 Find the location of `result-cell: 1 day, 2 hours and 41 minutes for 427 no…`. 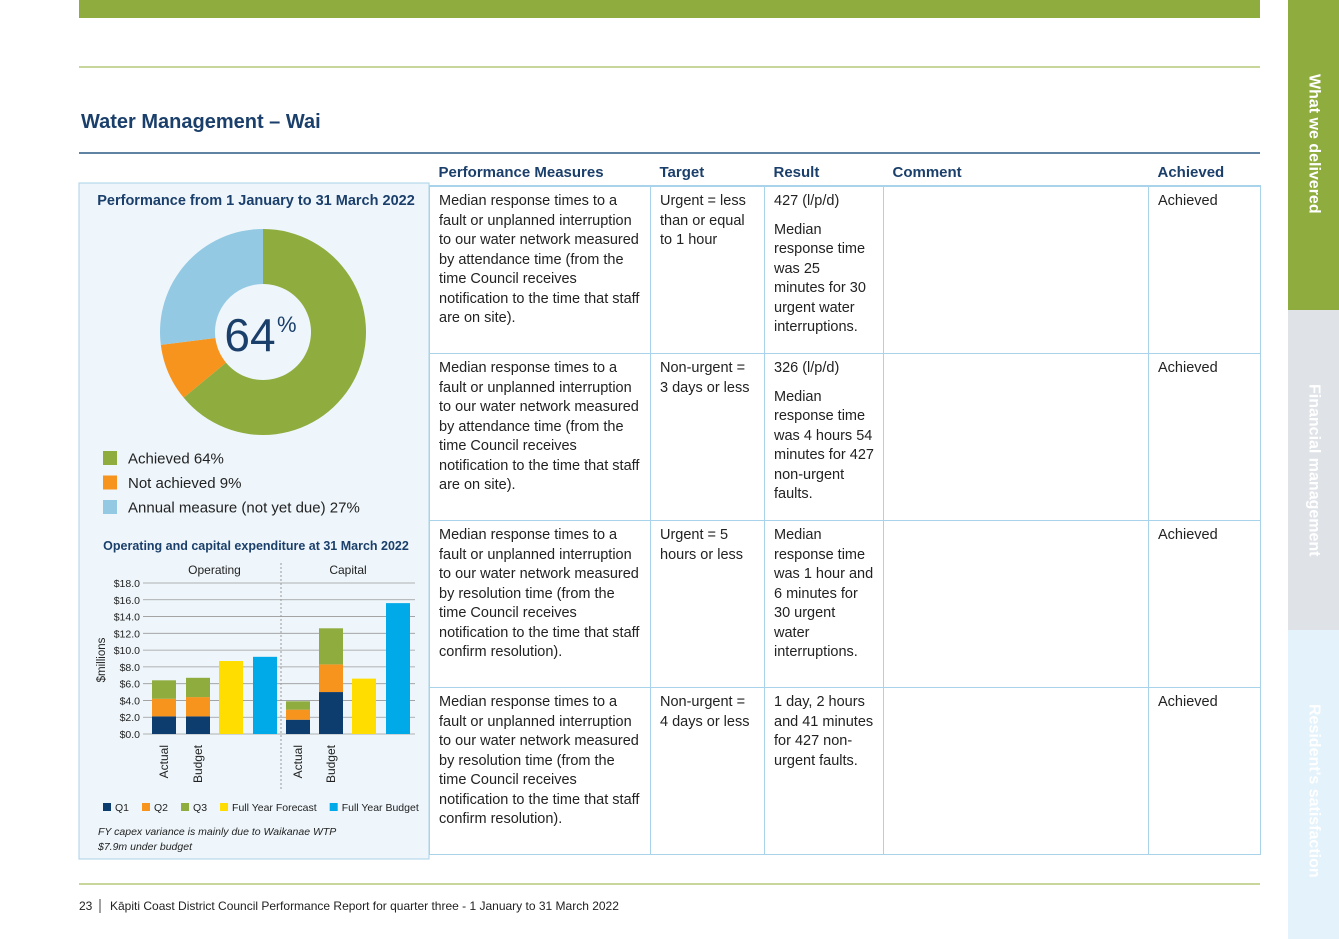

result-cell: 1 day, 2 hours and 41 minutes for 427 no… is located at coordinates (824, 771).